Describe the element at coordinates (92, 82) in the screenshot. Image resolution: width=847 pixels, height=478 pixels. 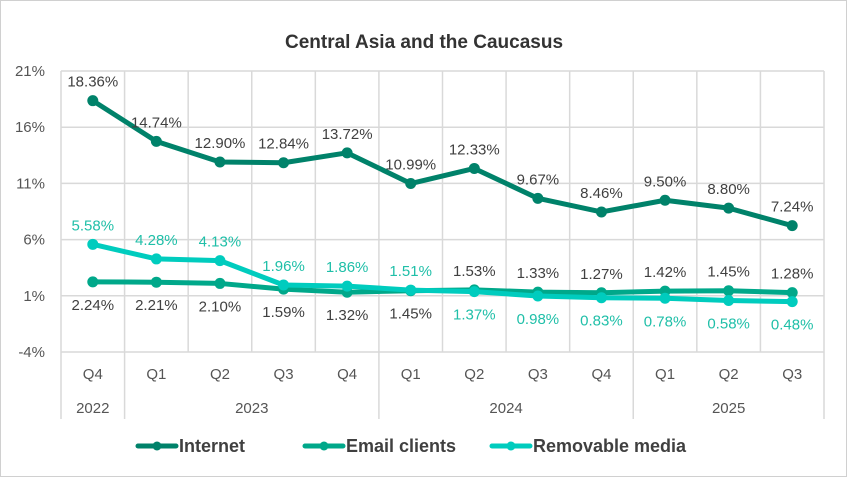
I see `internet-data-label: 18.36%` at that location.